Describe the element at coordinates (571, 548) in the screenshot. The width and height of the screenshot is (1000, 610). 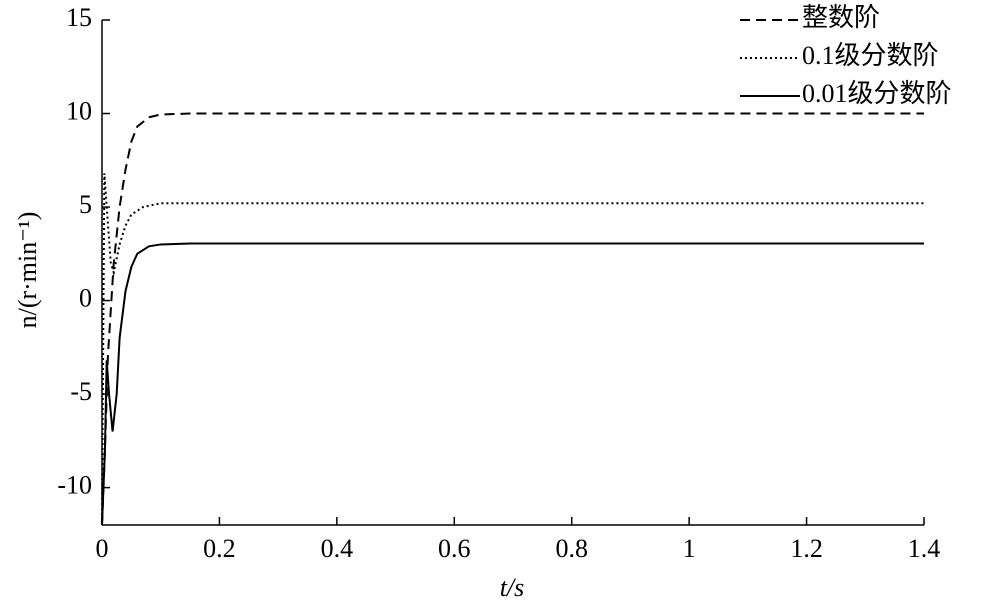
I see `x-tick-label: 0.8` at that location.